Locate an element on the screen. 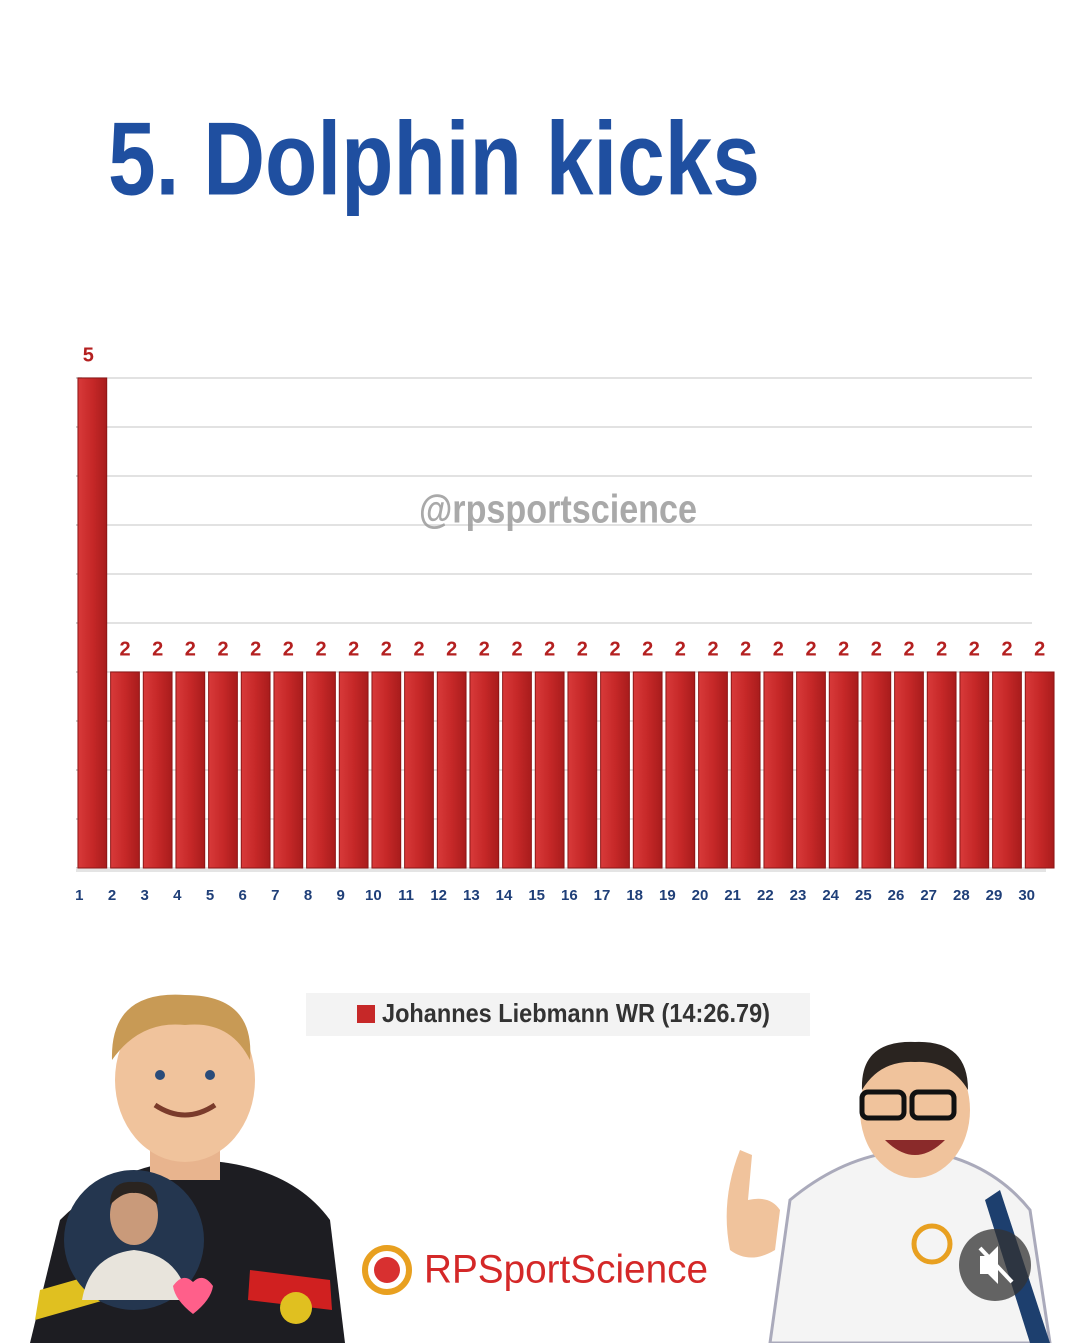  x-tick-label: 20 is located at coordinates (700, 895).